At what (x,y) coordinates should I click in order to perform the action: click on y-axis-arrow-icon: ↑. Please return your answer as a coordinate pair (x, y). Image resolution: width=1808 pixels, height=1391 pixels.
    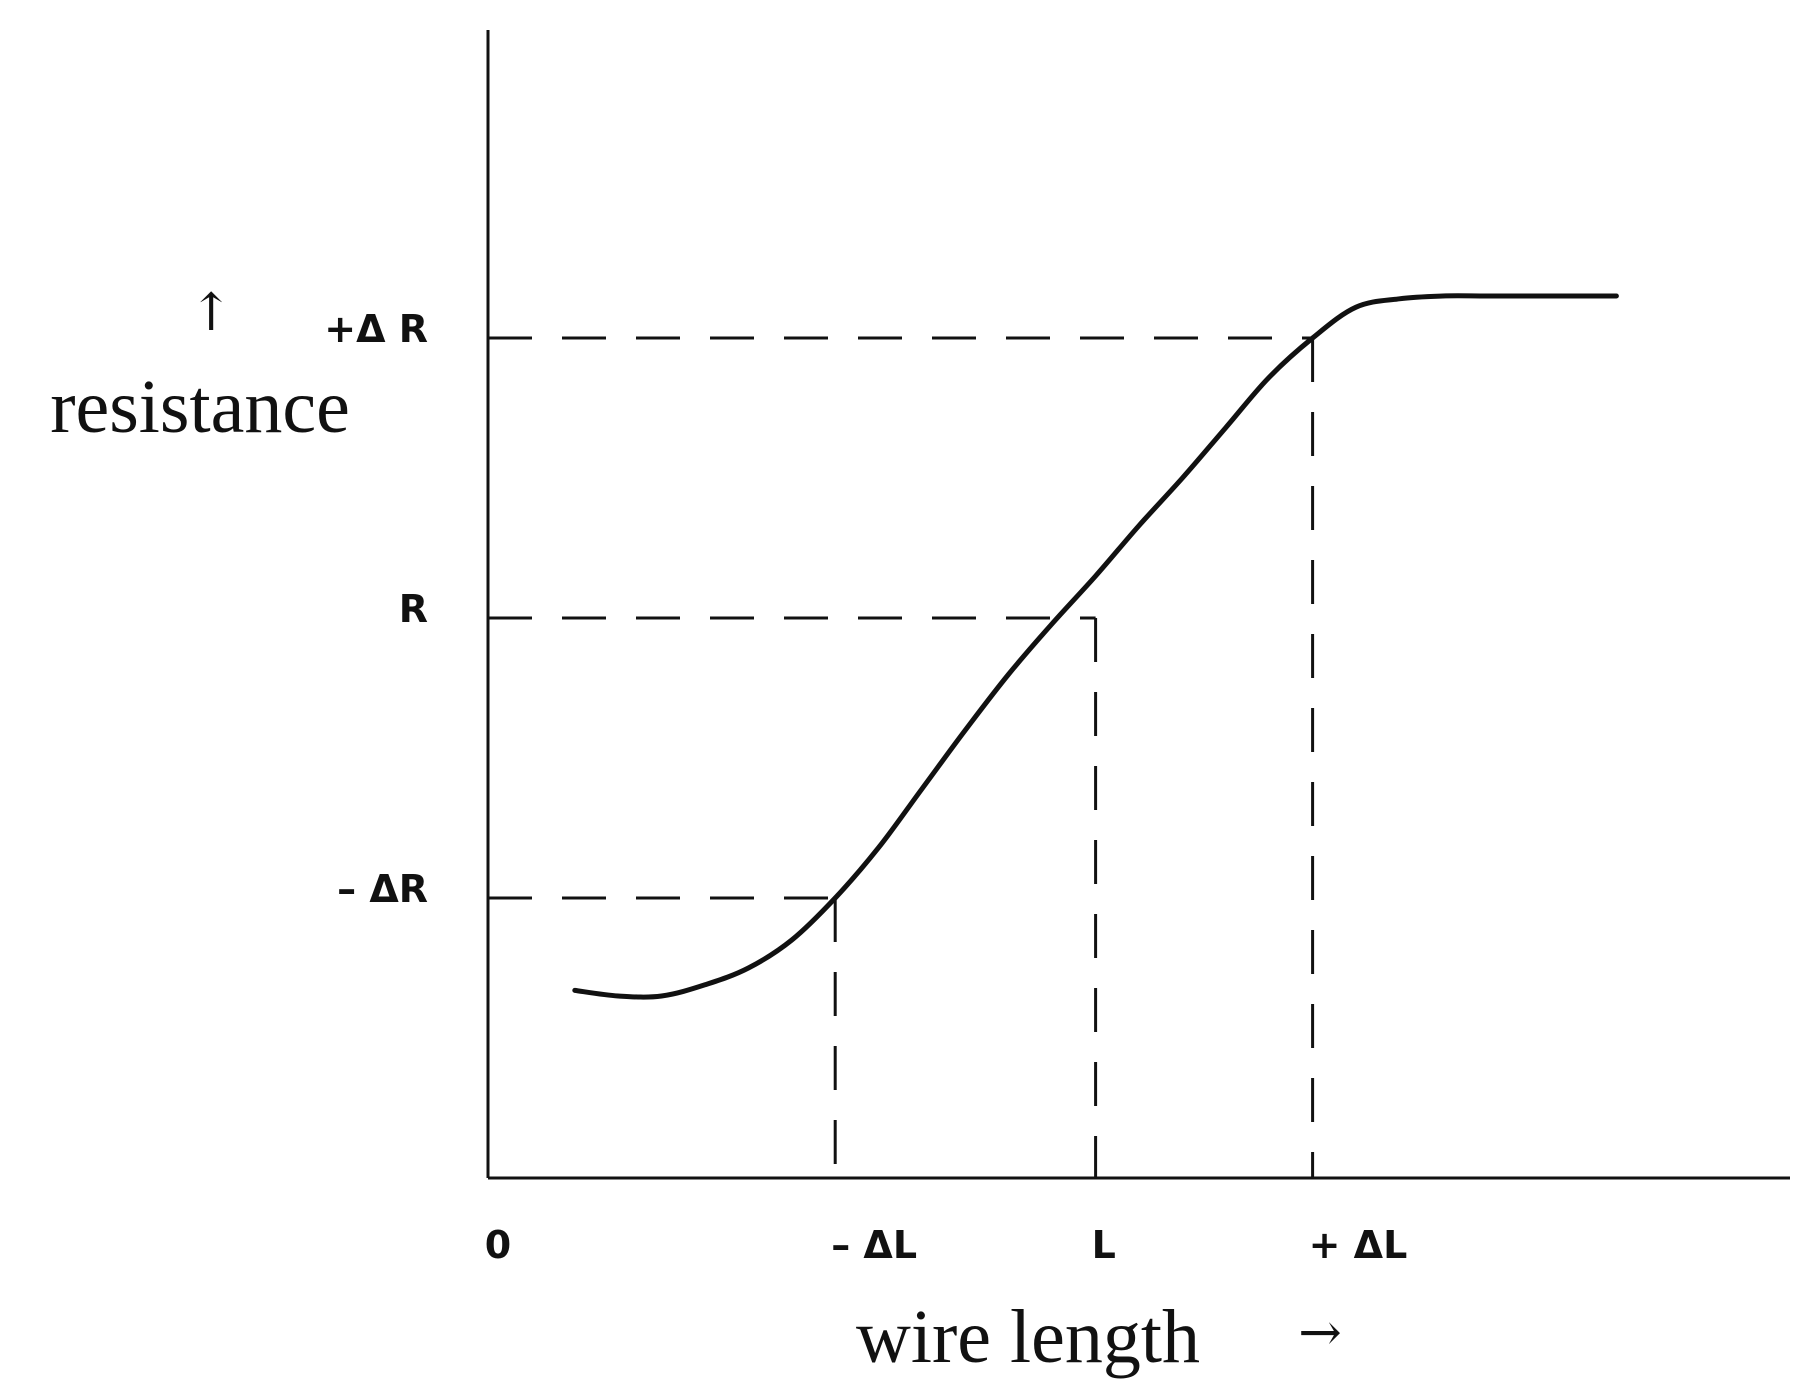
    Looking at the image, I should click on (211, 313).